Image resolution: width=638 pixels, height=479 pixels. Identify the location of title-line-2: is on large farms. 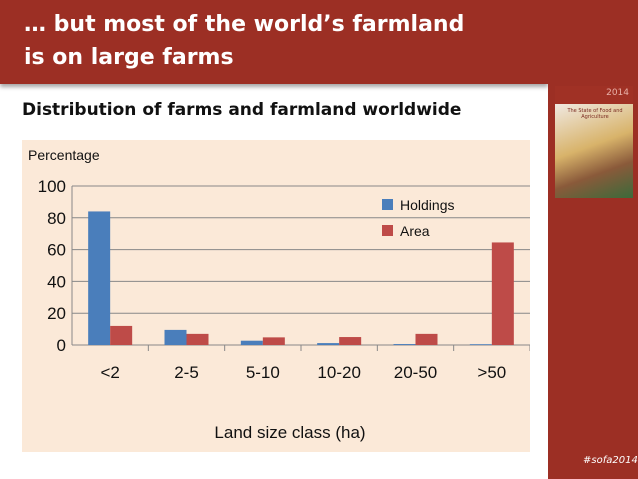
(129, 57).